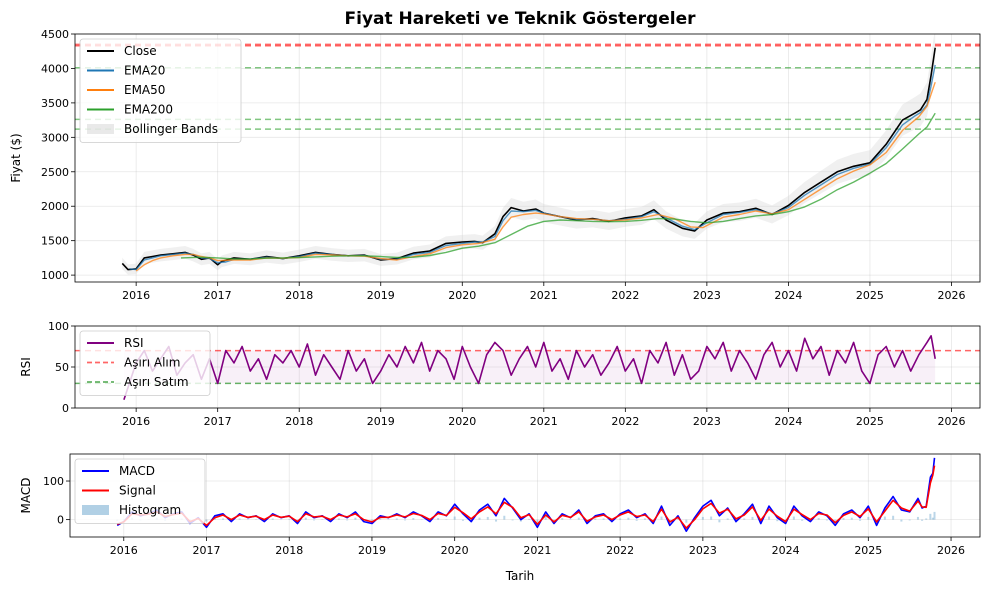 The height and width of the screenshot is (590, 990). Describe the element at coordinates (144, 71) in the screenshot. I see `legend-label: EMA20` at that location.